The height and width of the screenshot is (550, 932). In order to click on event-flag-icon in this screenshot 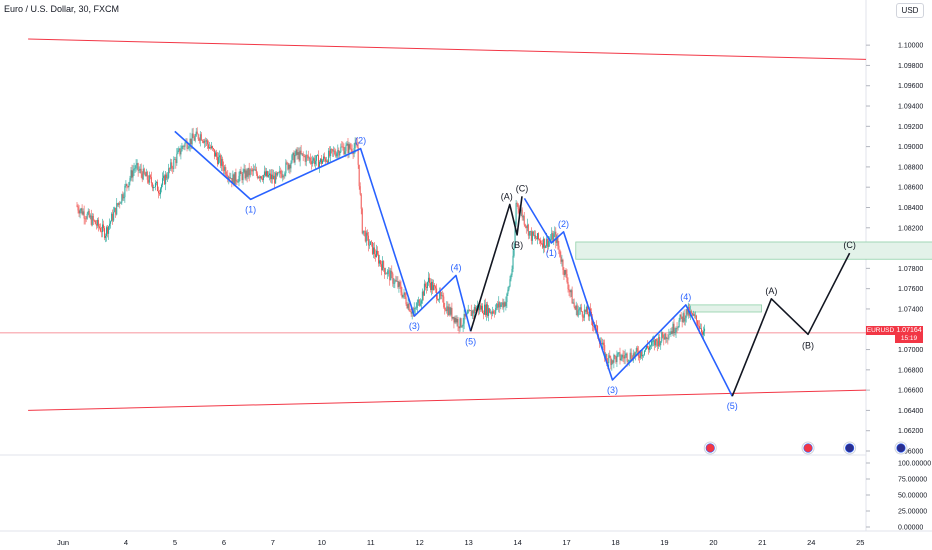, I will do `click(808, 448)`.